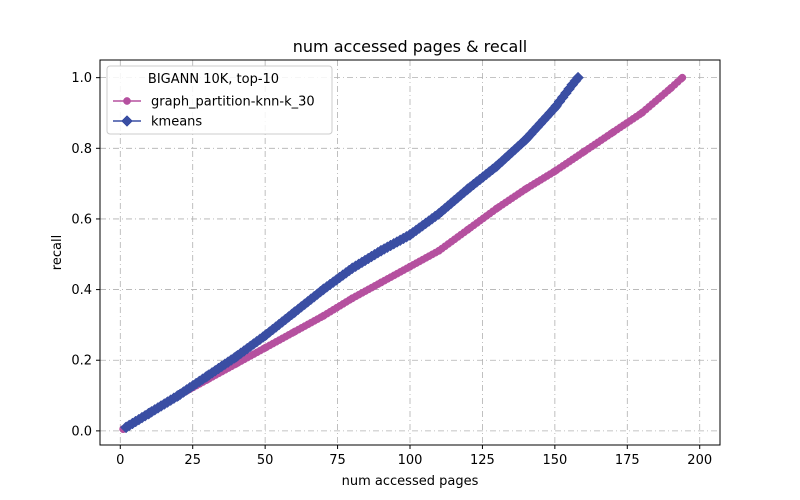  What do you see at coordinates (337, 460) in the screenshot?
I see `x-tick-label: 75` at bounding box center [337, 460].